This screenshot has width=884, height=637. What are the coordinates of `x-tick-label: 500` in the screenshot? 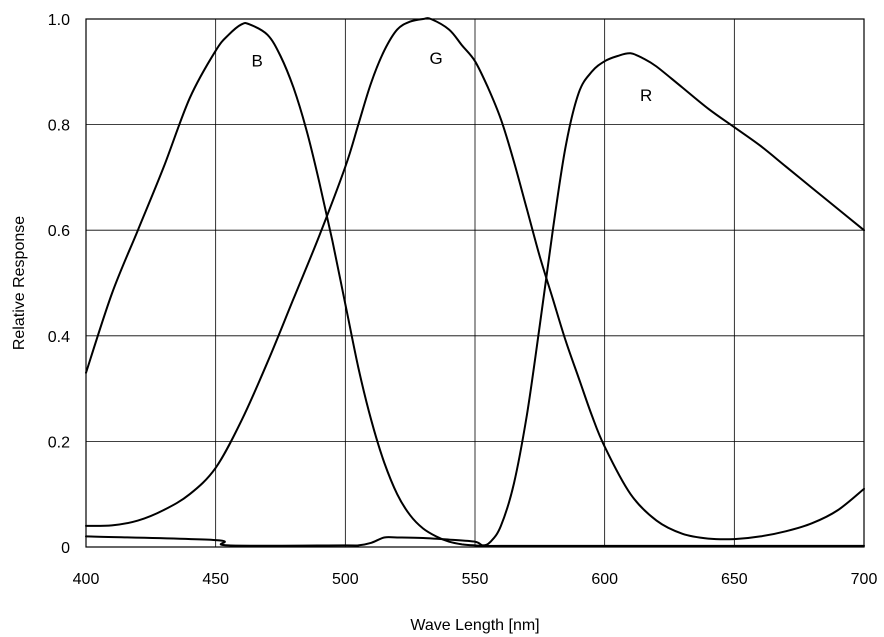 It's located at (345, 579).